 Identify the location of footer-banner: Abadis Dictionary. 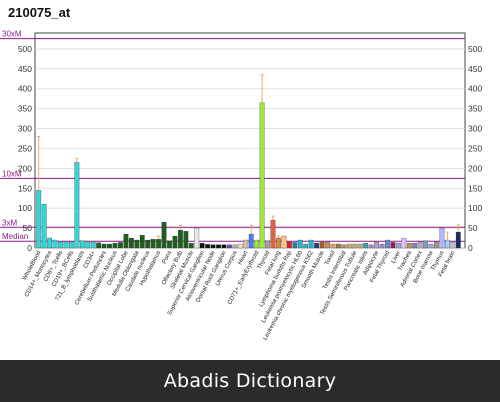
(250, 381).